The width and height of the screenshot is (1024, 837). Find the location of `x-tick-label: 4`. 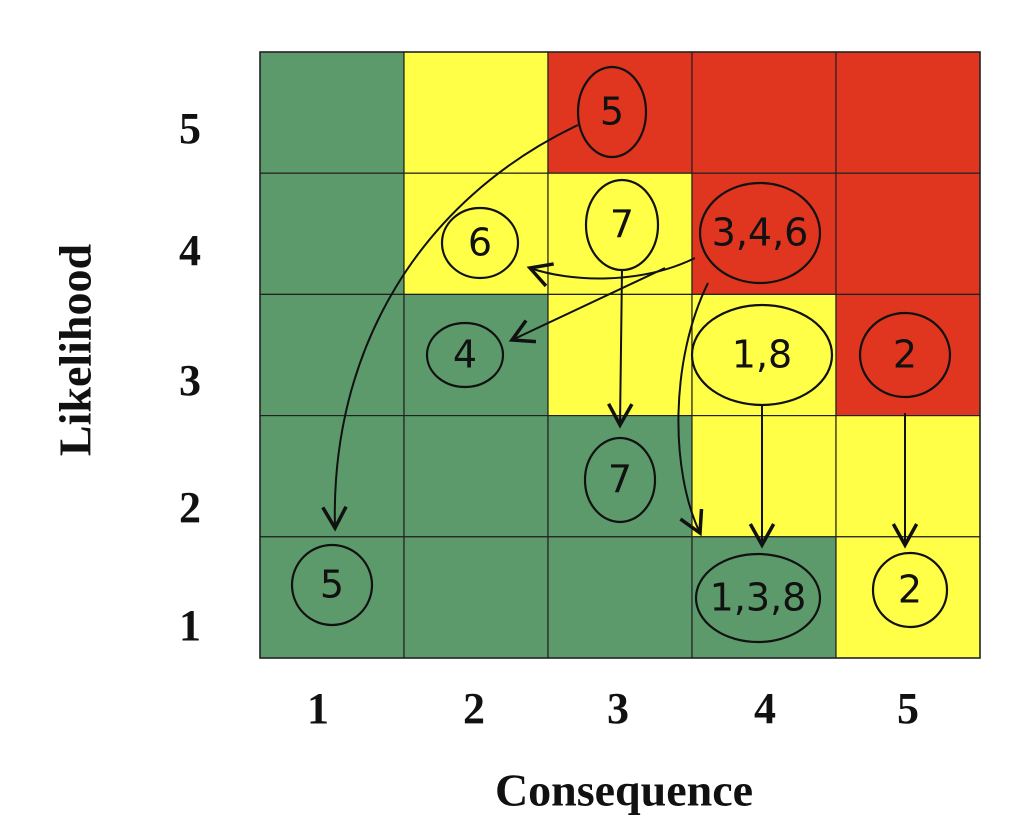

x-tick-label: 4 is located at coordinates (765, 708).